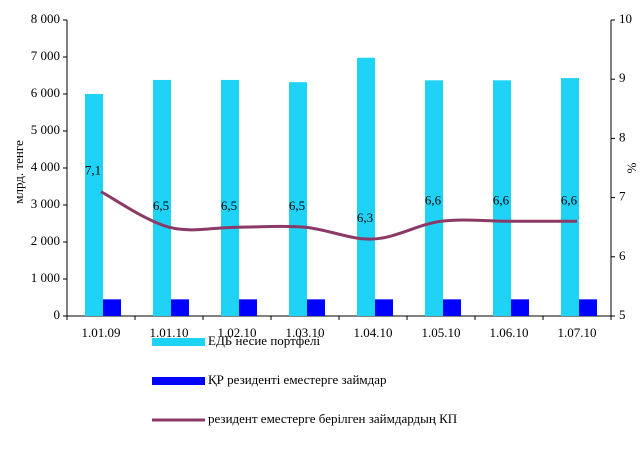 The image size is (644, 454). What do you see at coordinates (45, 277) in the screenshot?
I see `y-tick-label: 1 000` at bounding box center [45, 277].